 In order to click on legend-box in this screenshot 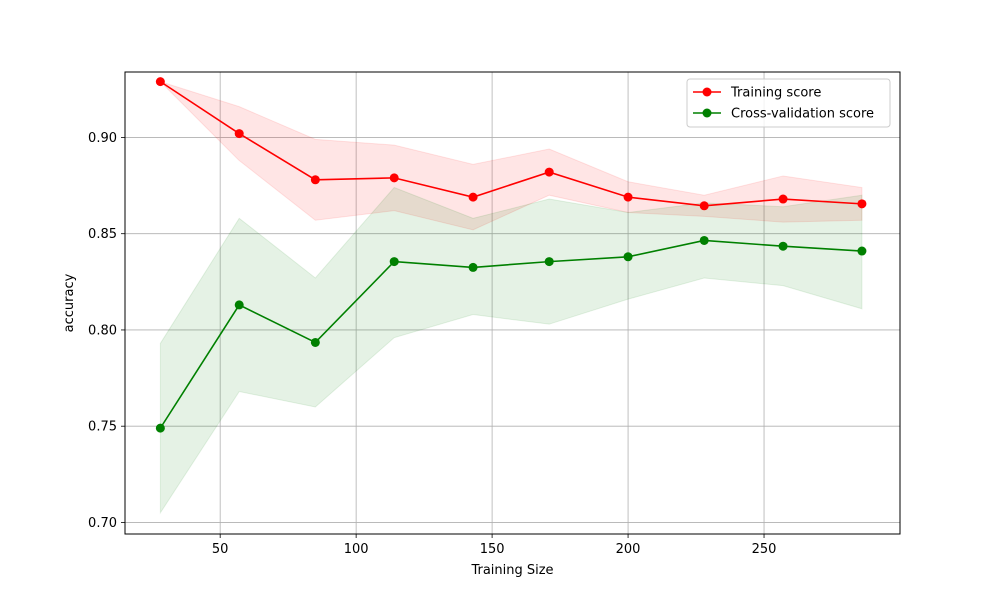, I will do `click(788, 103)`.